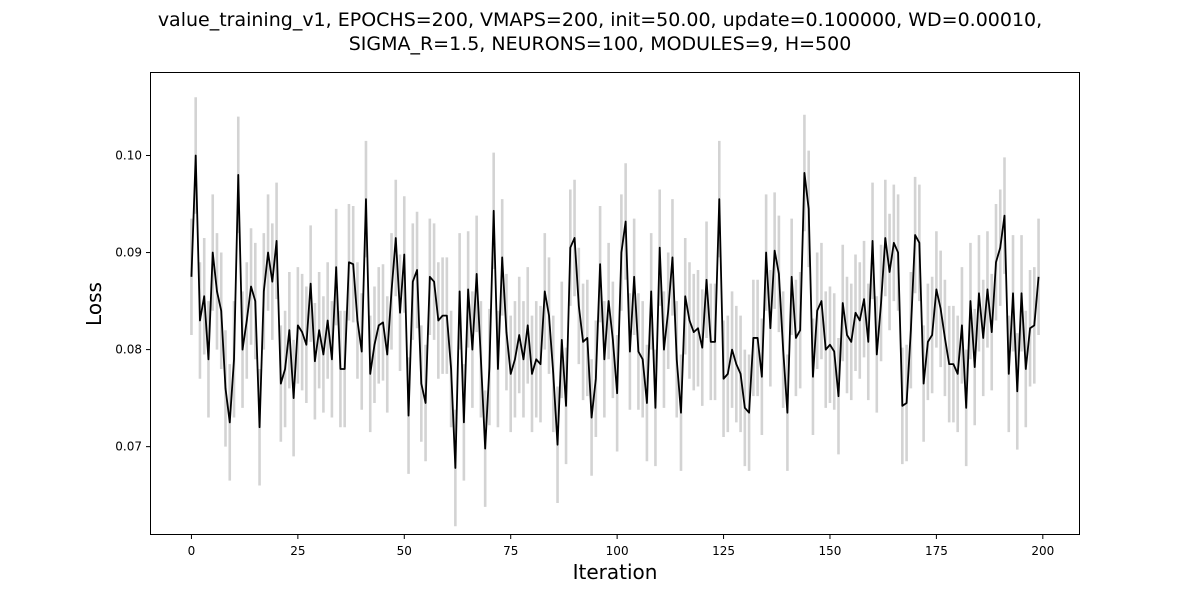  I want to click on y-tick-label: 0.09, so click(128, 253).